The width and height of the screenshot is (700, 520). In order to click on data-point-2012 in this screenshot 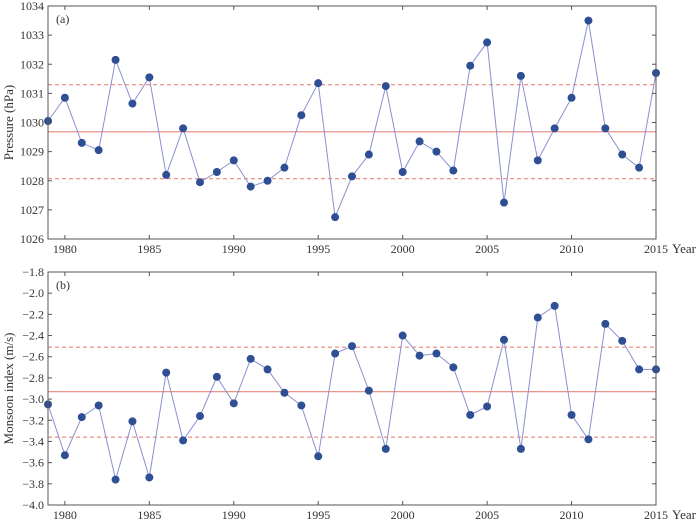, I will do `click(605, 323)`.